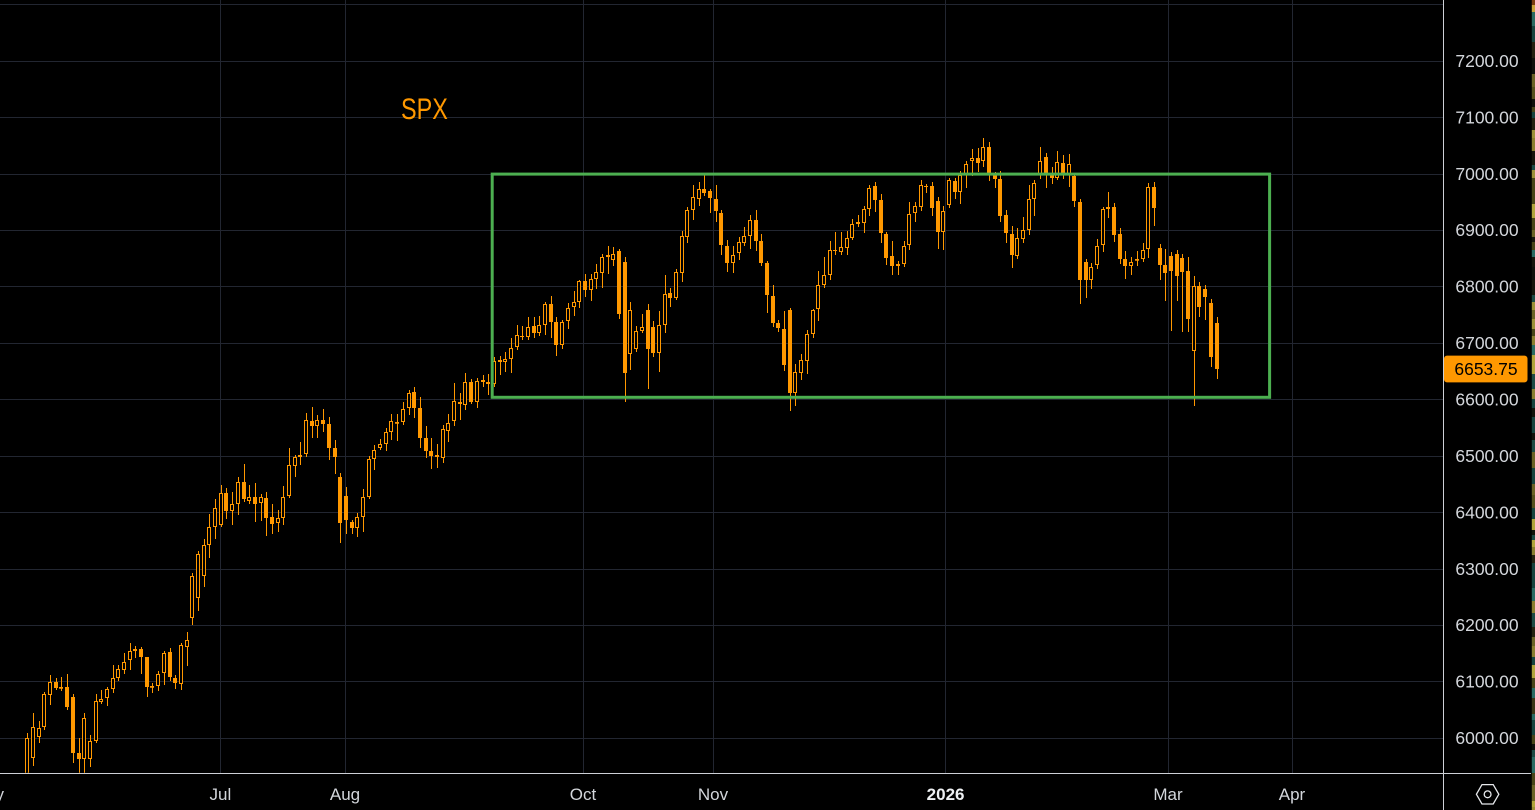 The height and width of the screenshot is (810, 1535). Describe the element at coordinates (1487, 400) in the screenshot. I see `svg-text: 6600.00` at that location.